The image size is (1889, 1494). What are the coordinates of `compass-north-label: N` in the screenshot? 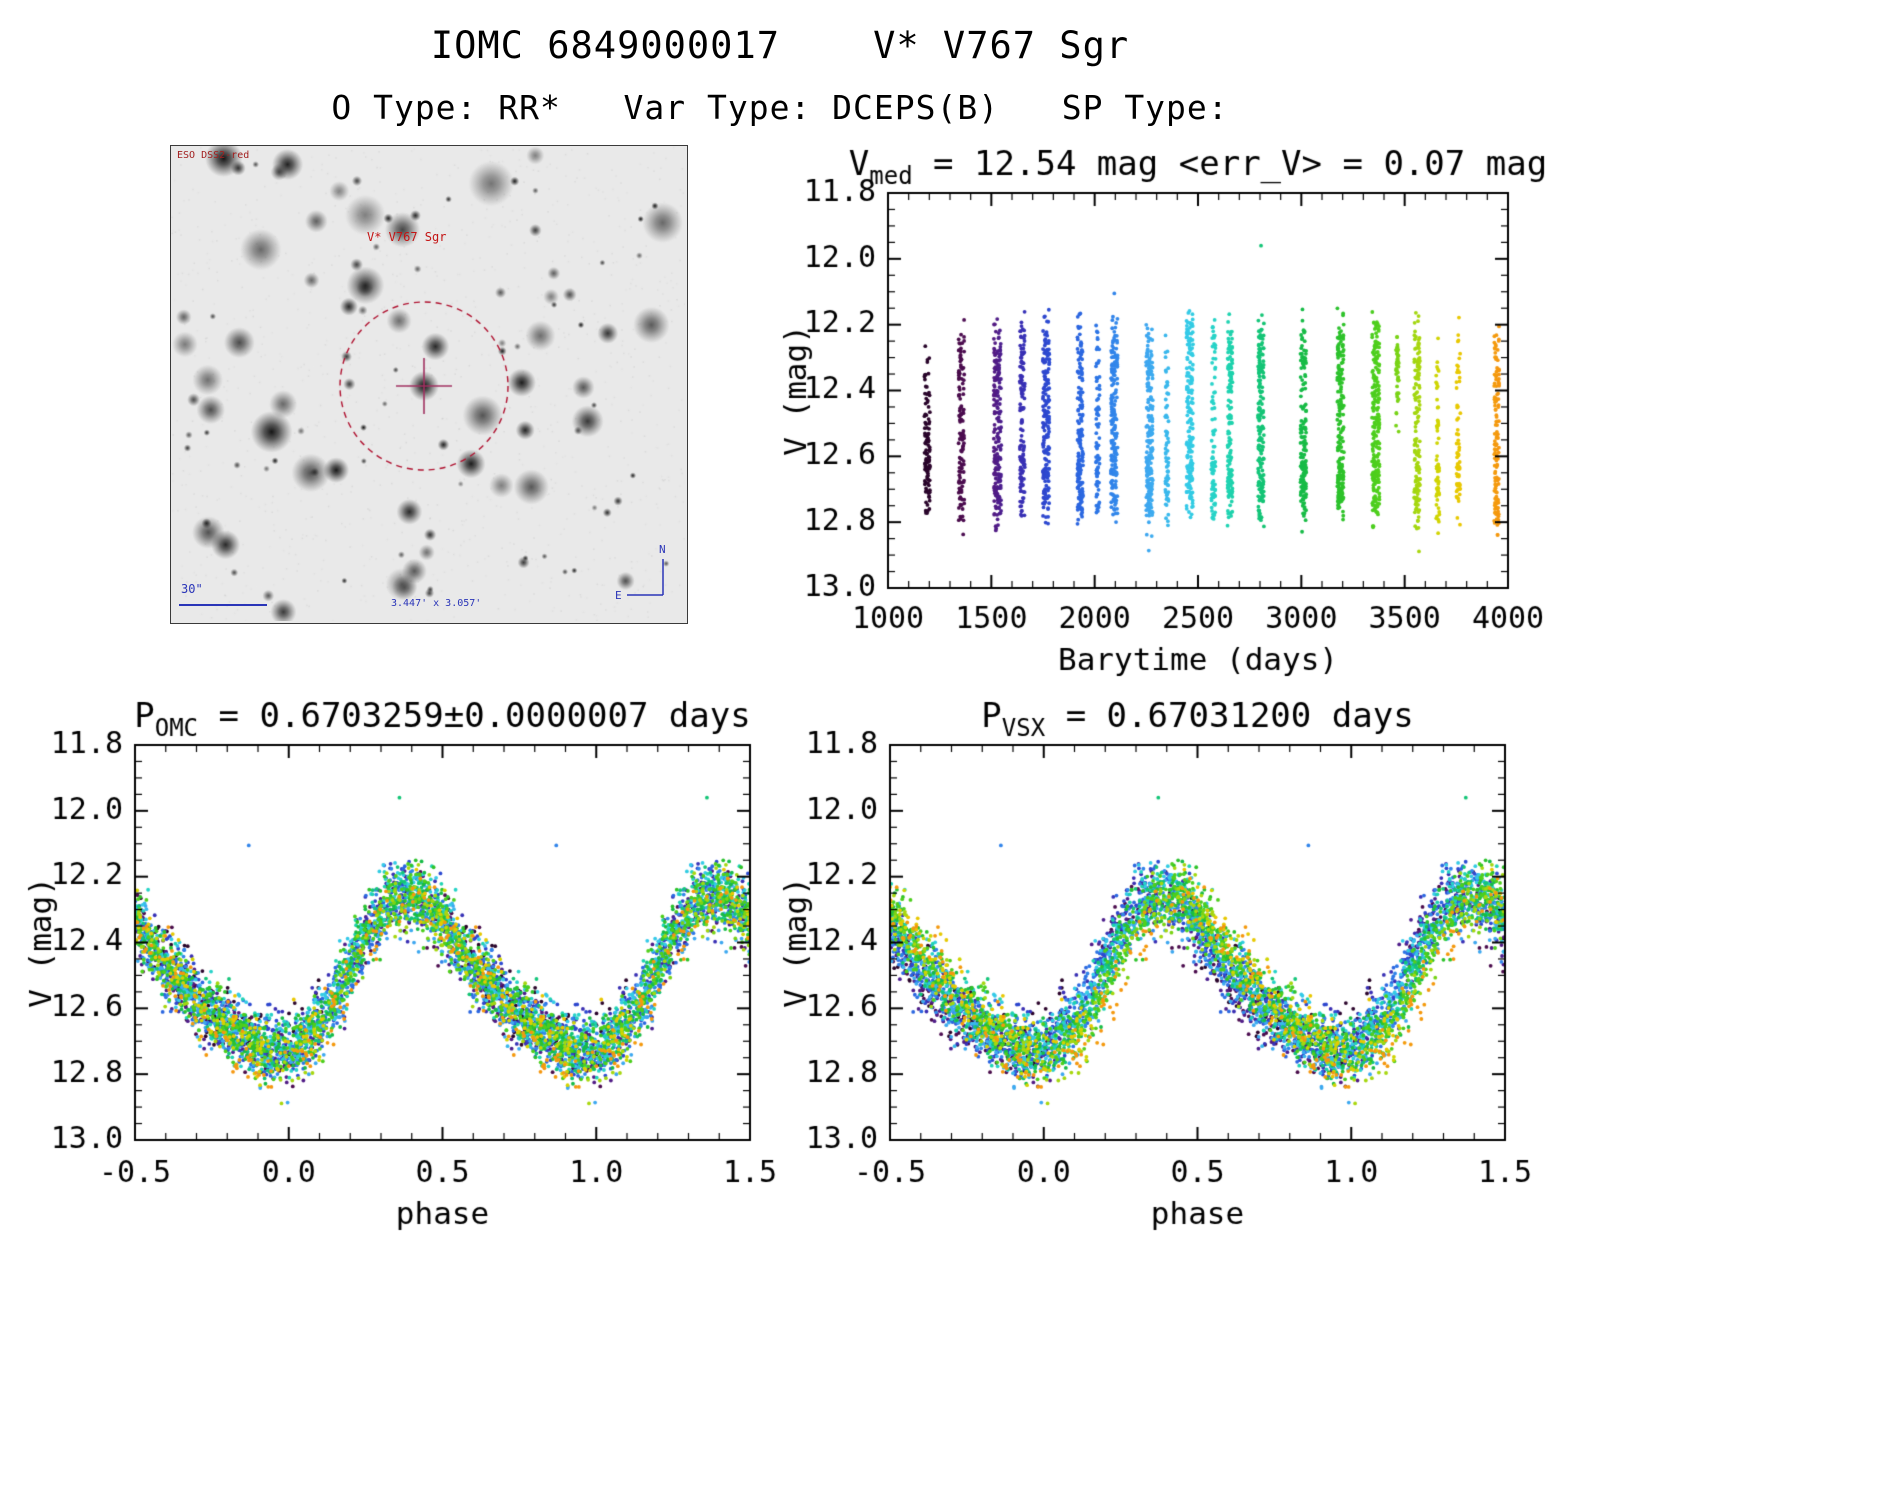 It's located at (662, 549).